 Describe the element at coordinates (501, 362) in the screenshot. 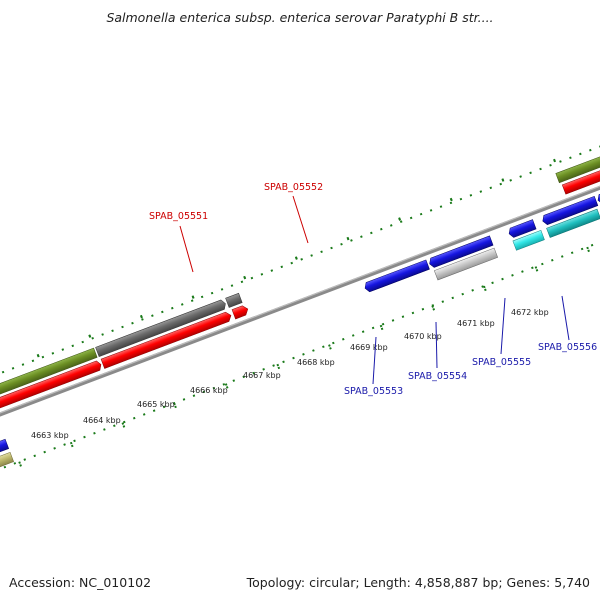

I see `gene-label-05555: SPAB_05555` at that location.